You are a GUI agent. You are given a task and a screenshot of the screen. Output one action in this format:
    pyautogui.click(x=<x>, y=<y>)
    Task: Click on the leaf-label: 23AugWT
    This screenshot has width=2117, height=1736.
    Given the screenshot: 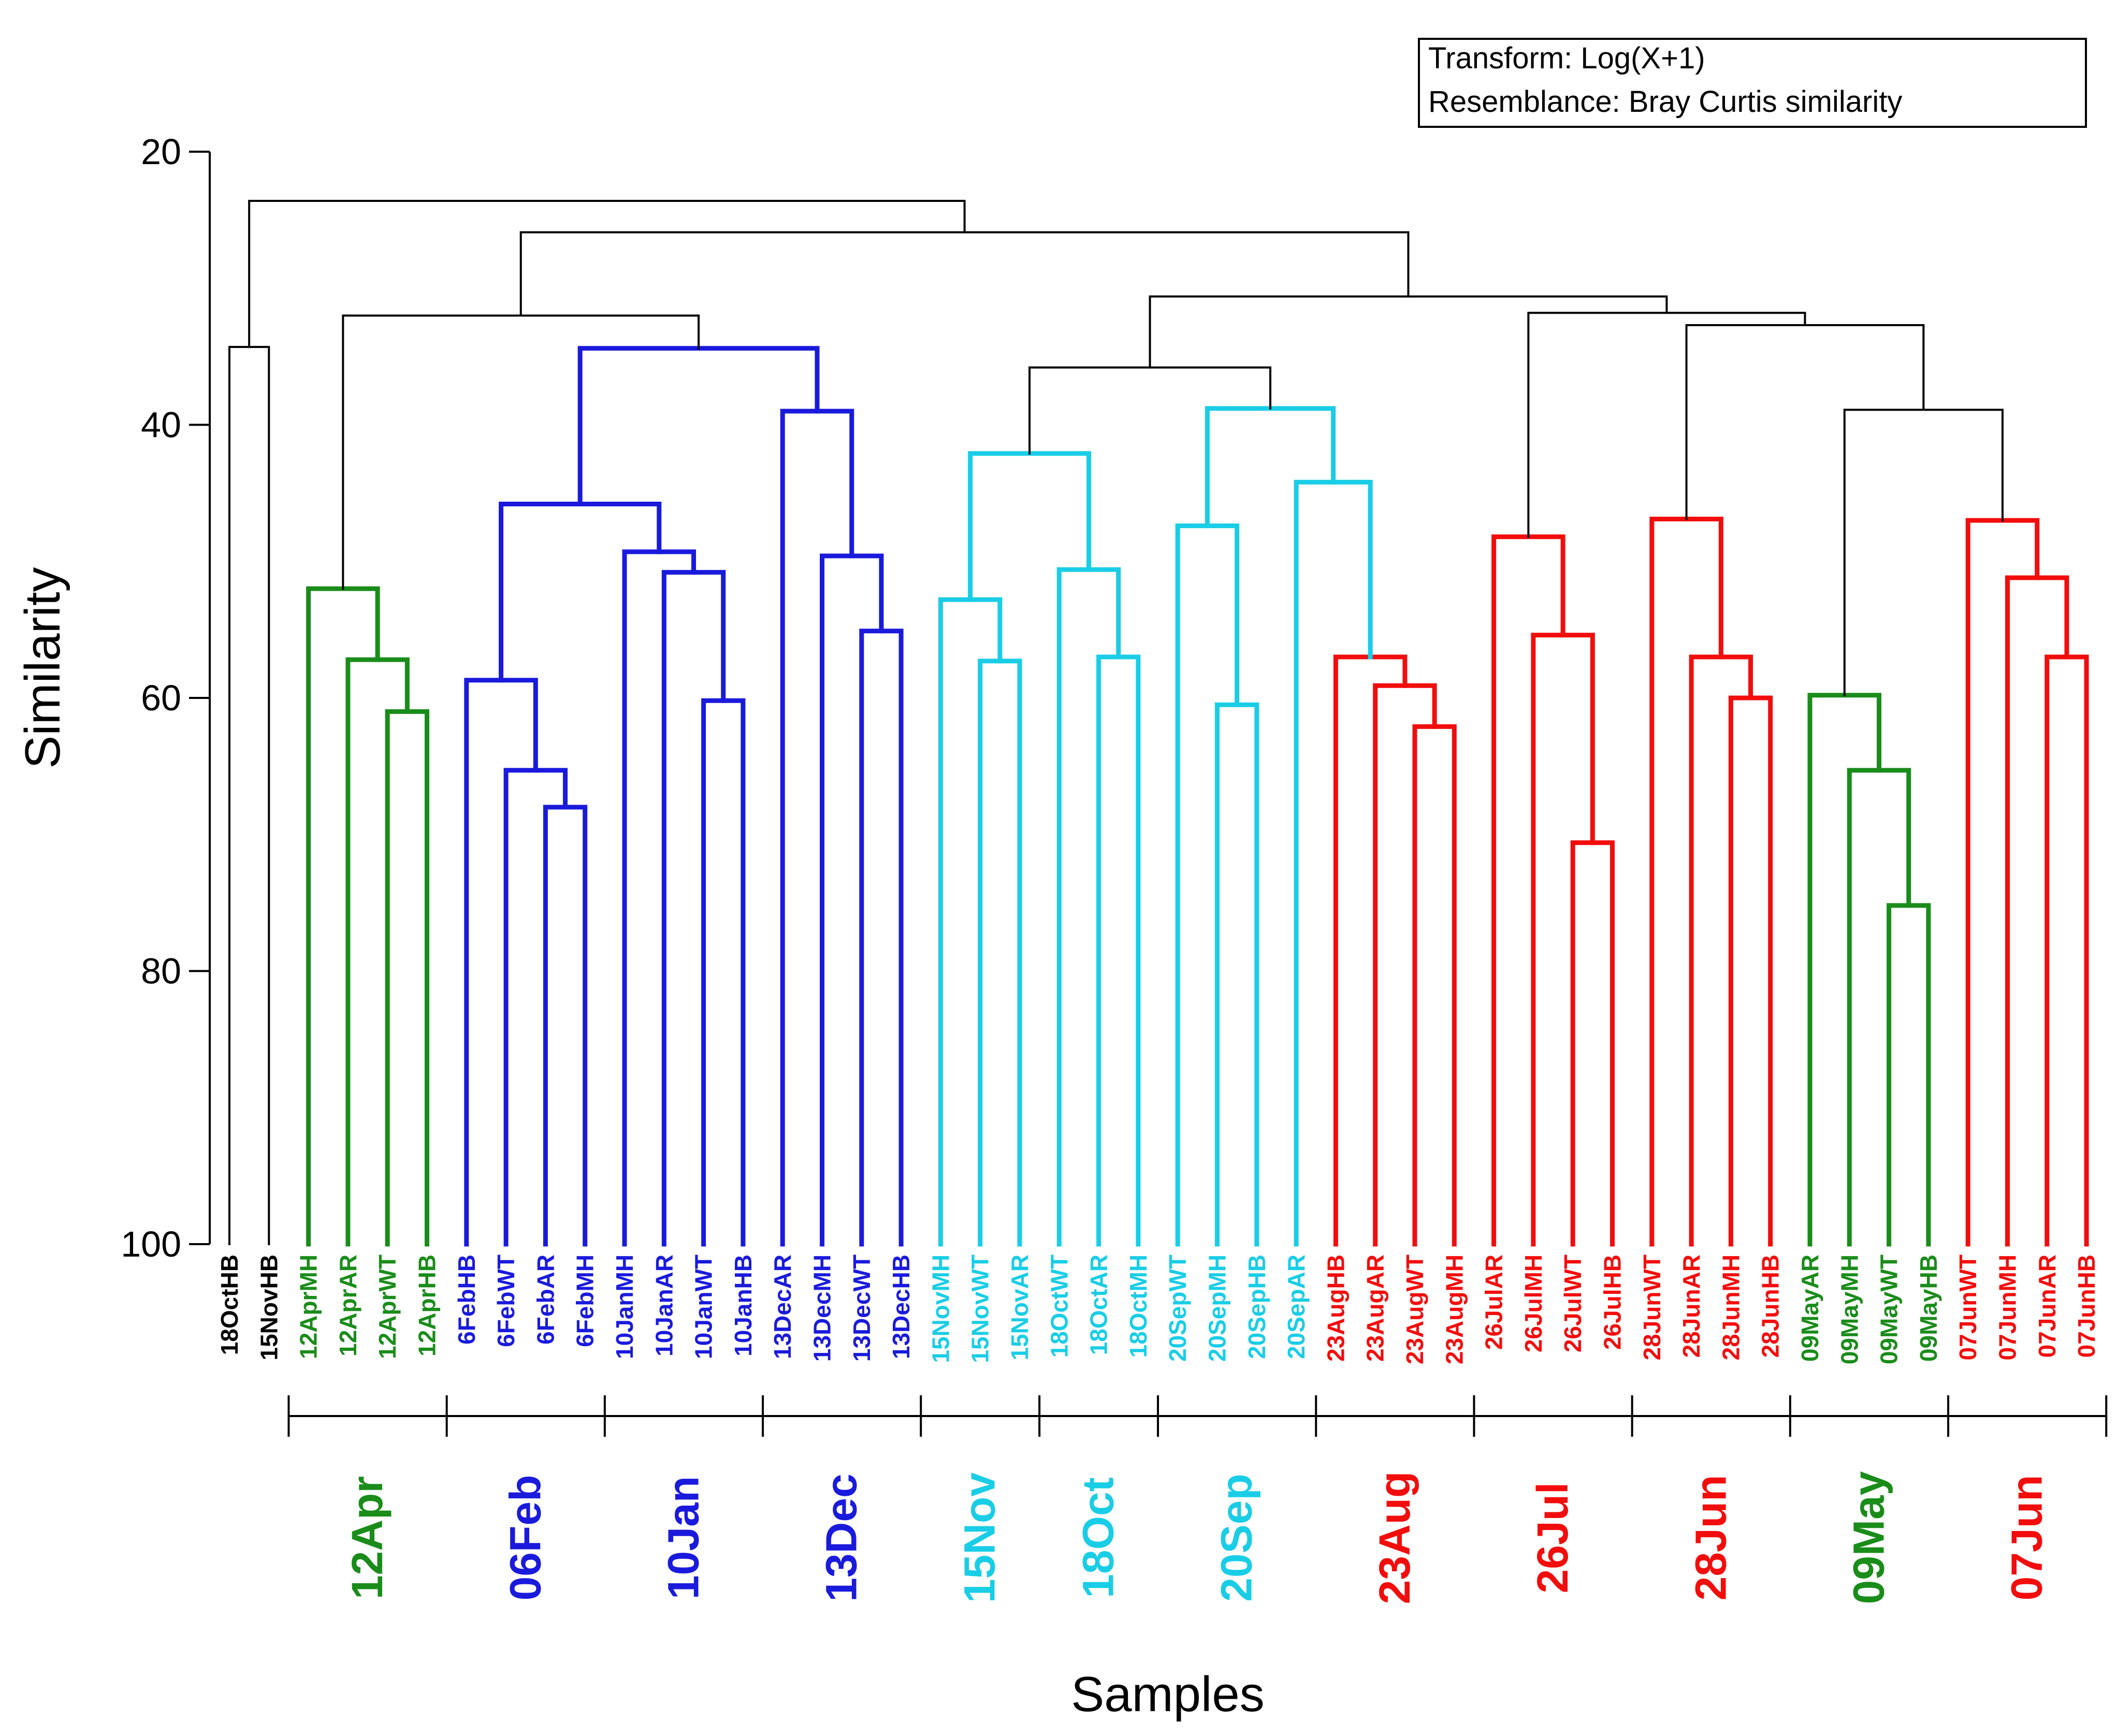 What is the action you would take?
    pyautogui.click(x=1415, y=1309)
    